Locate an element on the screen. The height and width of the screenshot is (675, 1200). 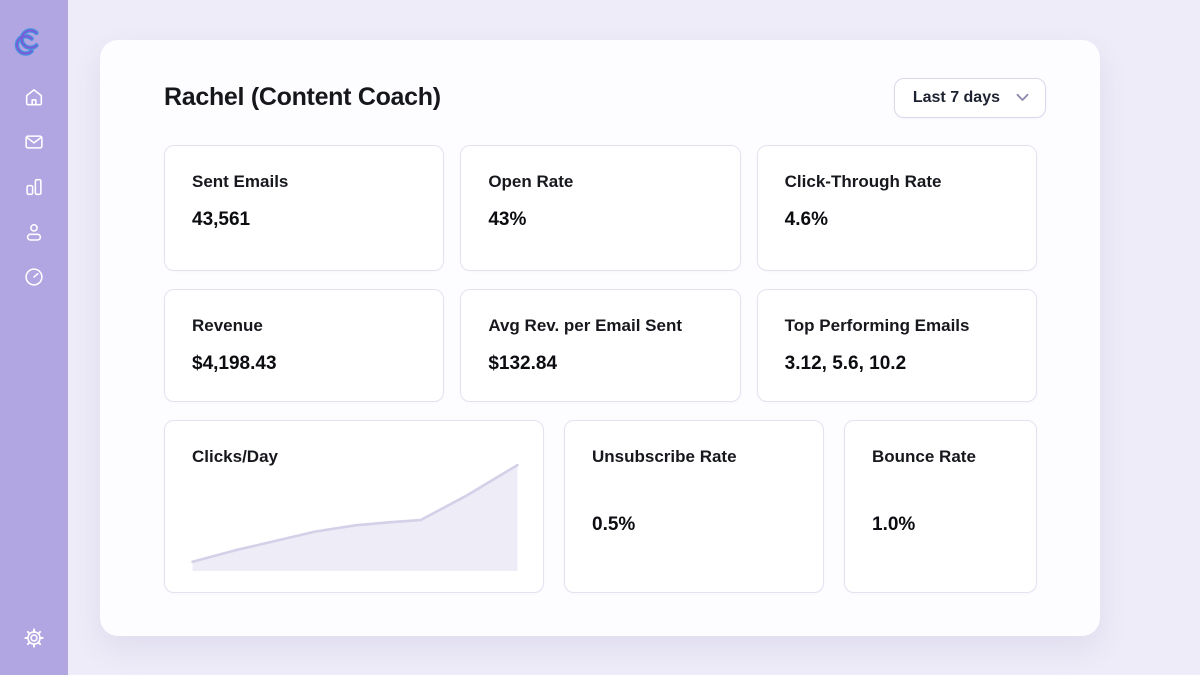
stat-label: Sent Emails is located at coordinates (240, 181).